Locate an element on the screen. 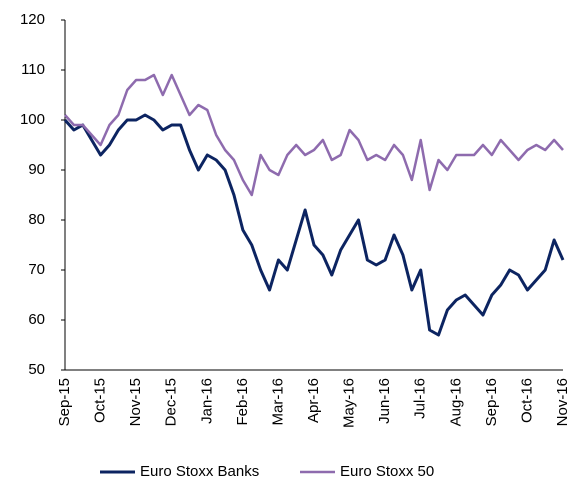  y-tick-label: 90 is located at coordinates (36, 169).